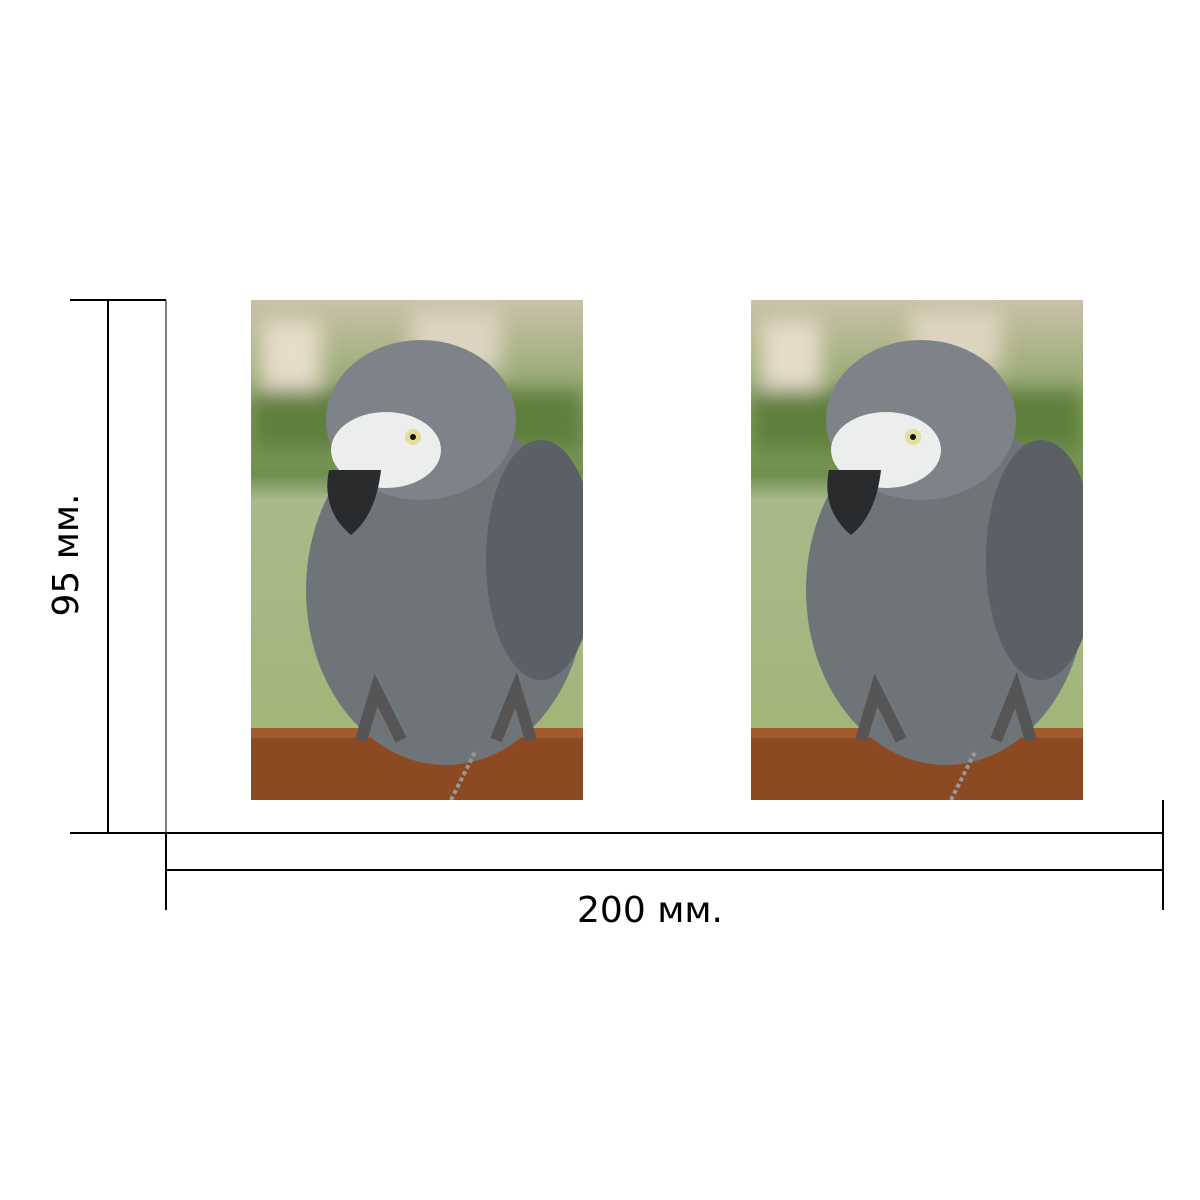 The height and width of the screenshot is (1200, 1200). Describe the element at coordinates (106, 566) in the screenshot. I see `height-dimension: 95 мм.` at that location.